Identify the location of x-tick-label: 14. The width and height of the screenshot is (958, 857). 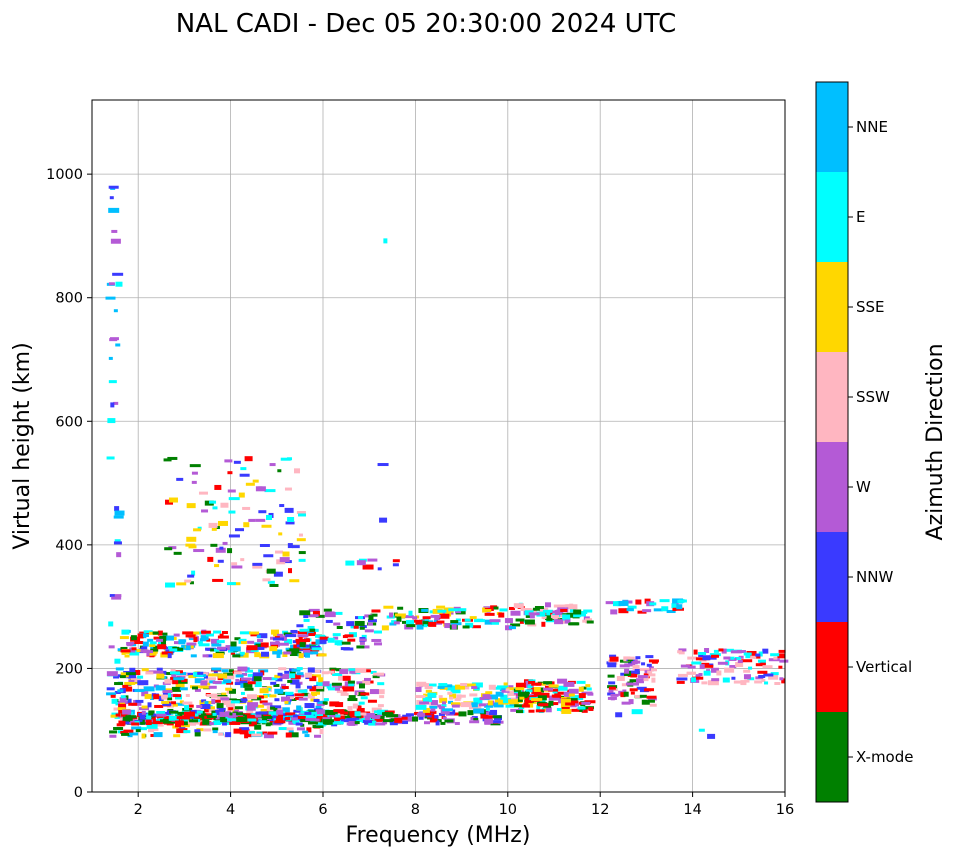
(692, 810).